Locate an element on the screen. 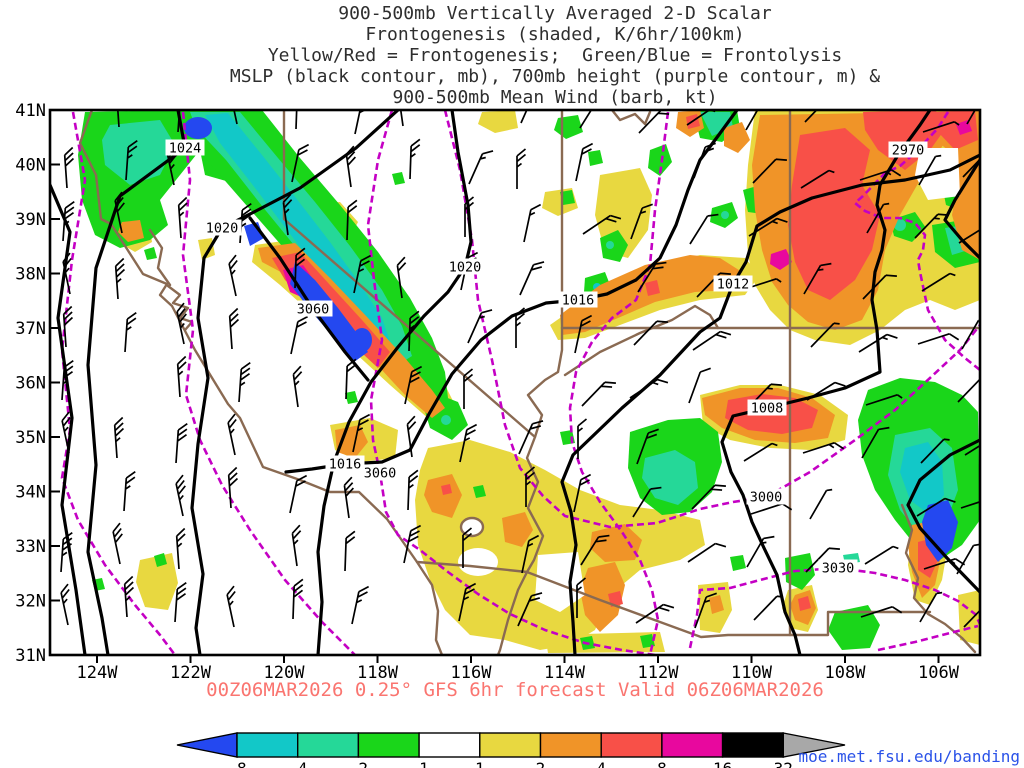 This screenshot has width=1024, height=768. lat-label: 33N is located at coordinates (30, 547).